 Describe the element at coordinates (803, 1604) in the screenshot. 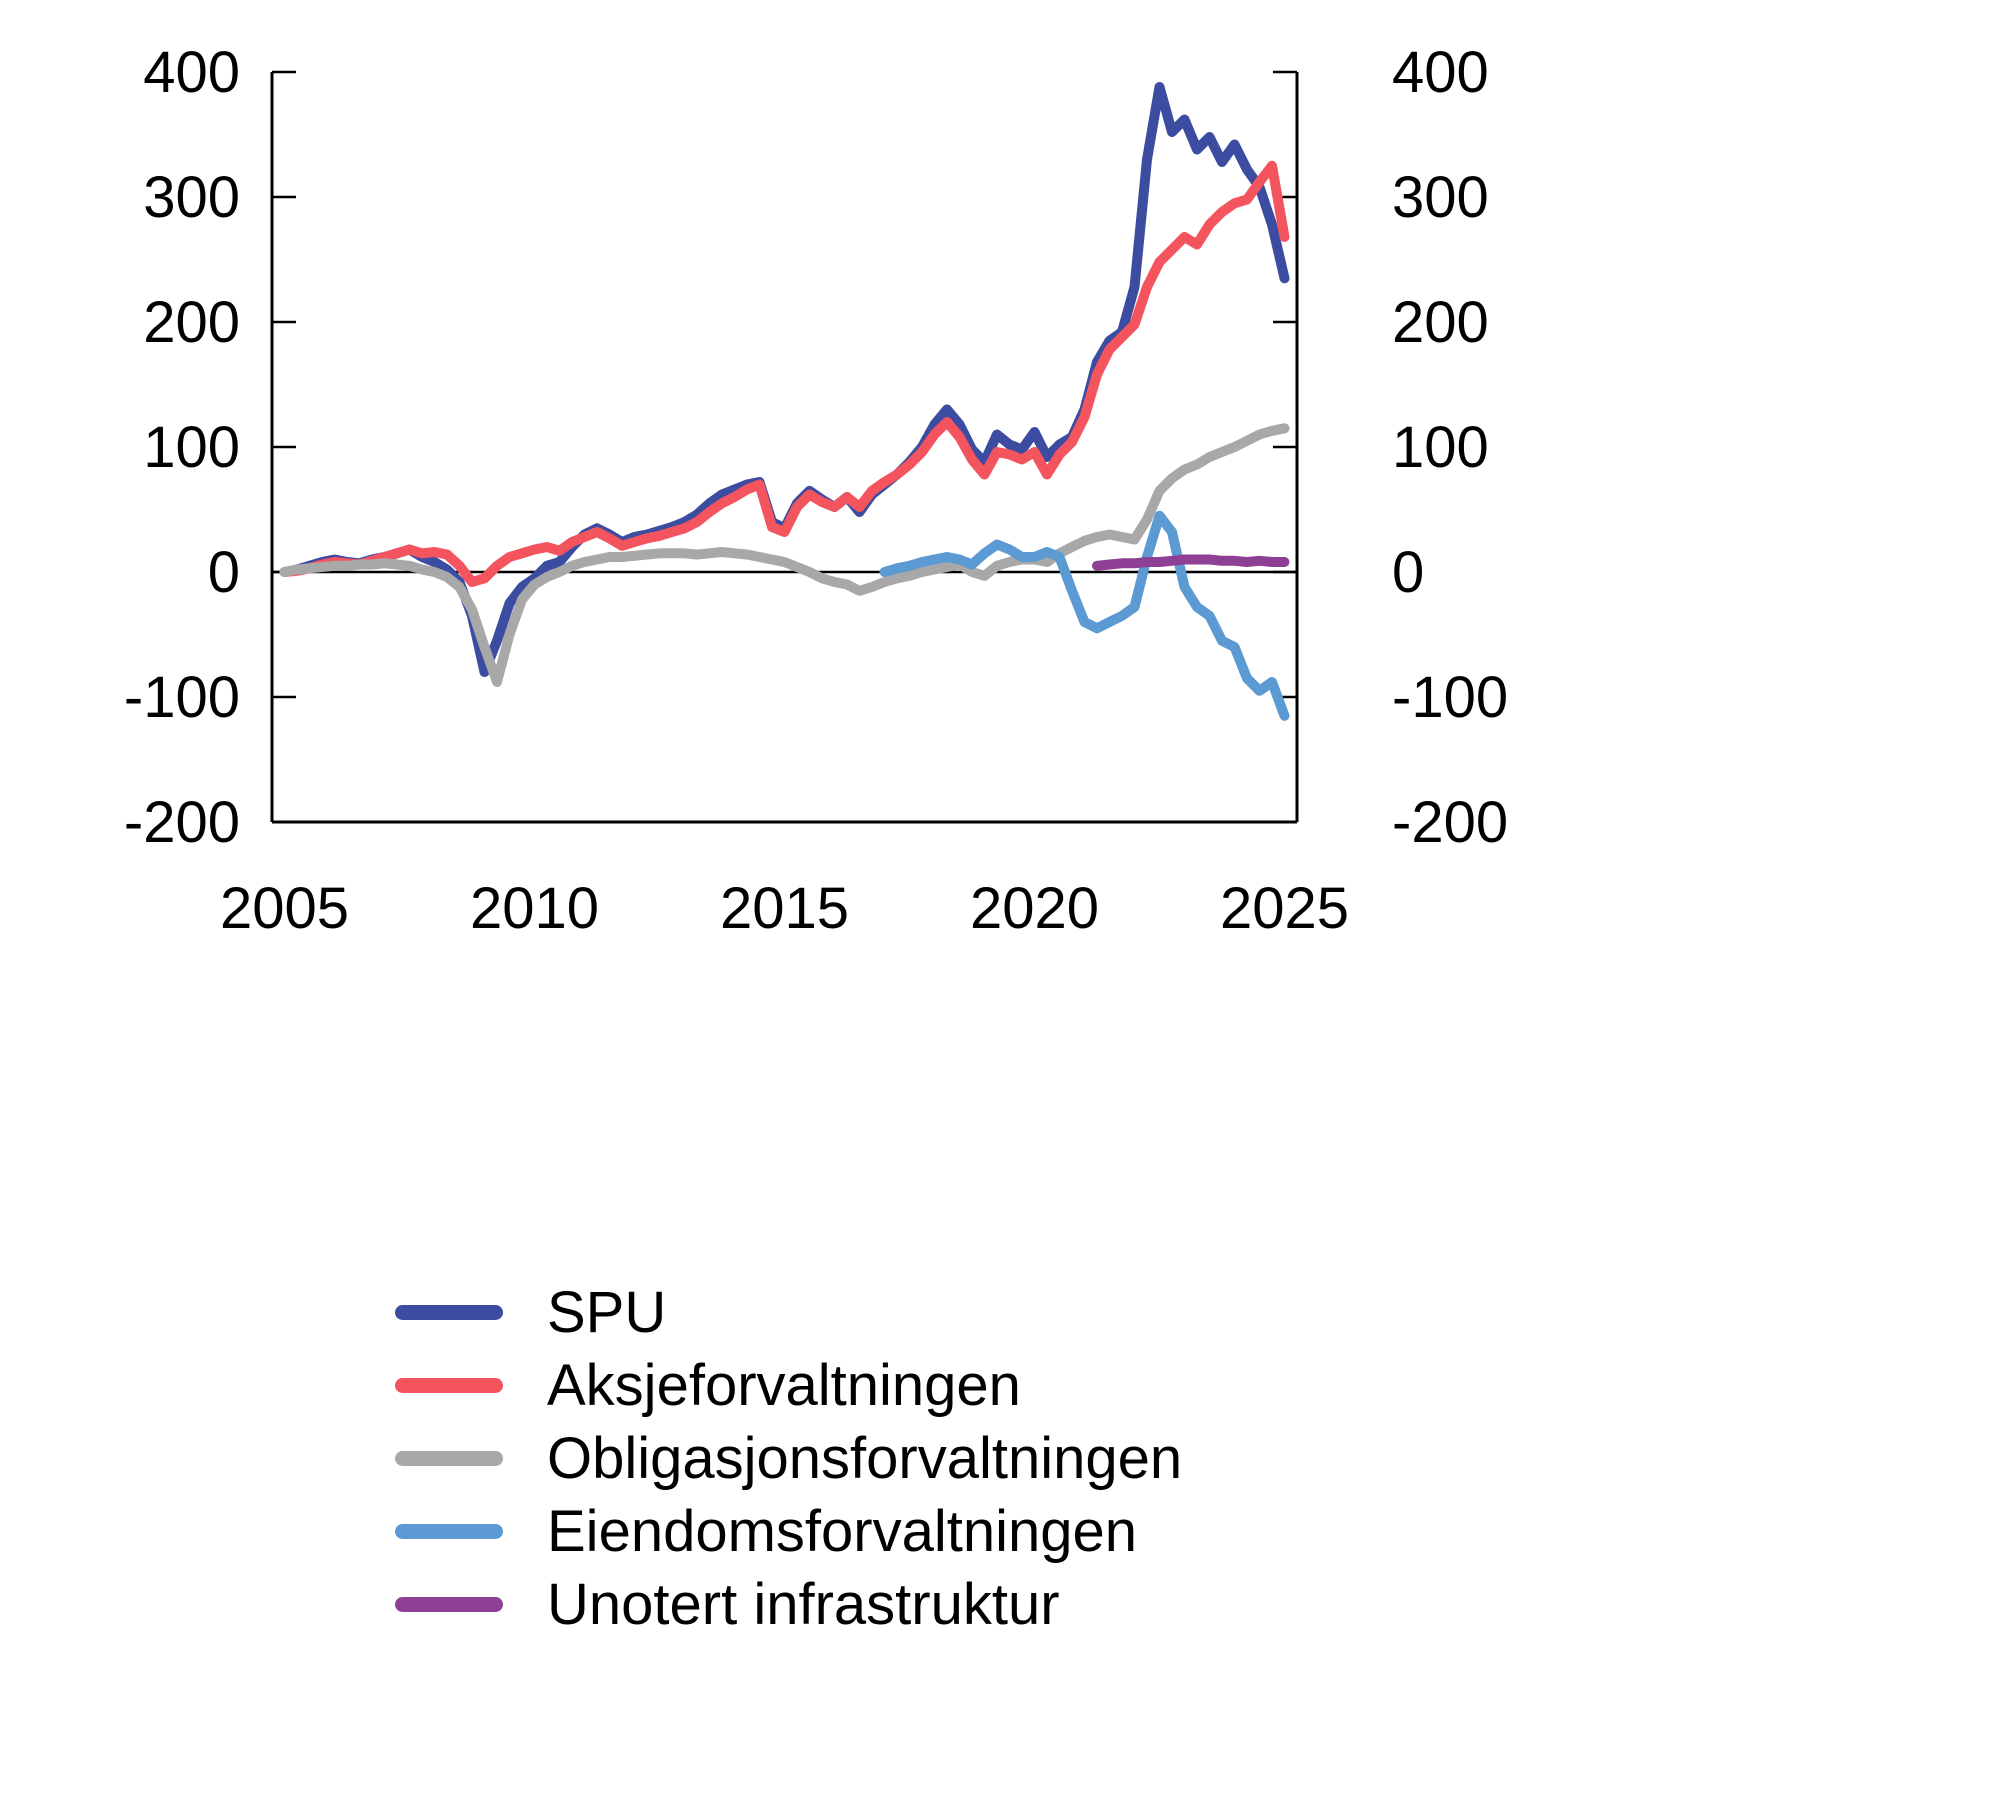

I see `legend-label-unotert-infrastruktur: Unotert infrastruktur` at that location.